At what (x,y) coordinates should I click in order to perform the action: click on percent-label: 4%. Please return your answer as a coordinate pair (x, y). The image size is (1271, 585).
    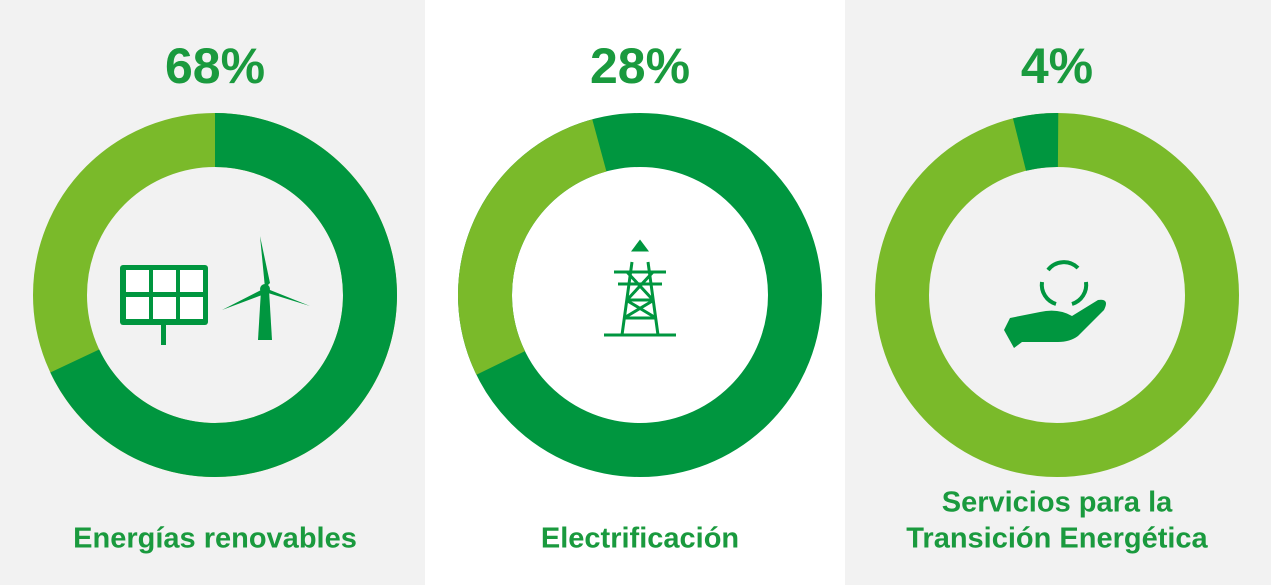
    Looking at the image, I should click on (1057, 66).